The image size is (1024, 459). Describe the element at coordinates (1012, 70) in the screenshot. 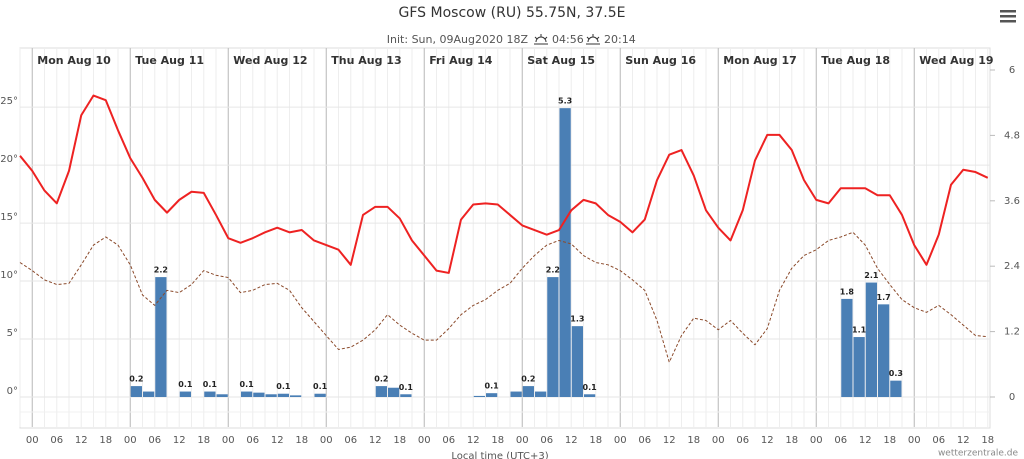

I see `y2-tick-label: 6` at that location.